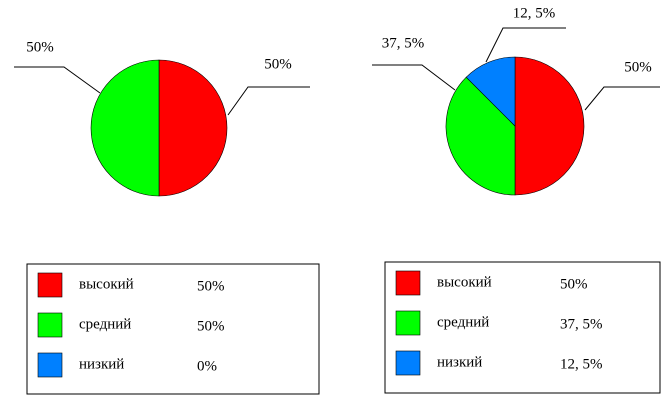 This screenshot has height=416, width=668. What do you see at coordinates (534, 13) in the screenshot?
I see `slice-label: 12, 5%` at bounding box center [534, 13].